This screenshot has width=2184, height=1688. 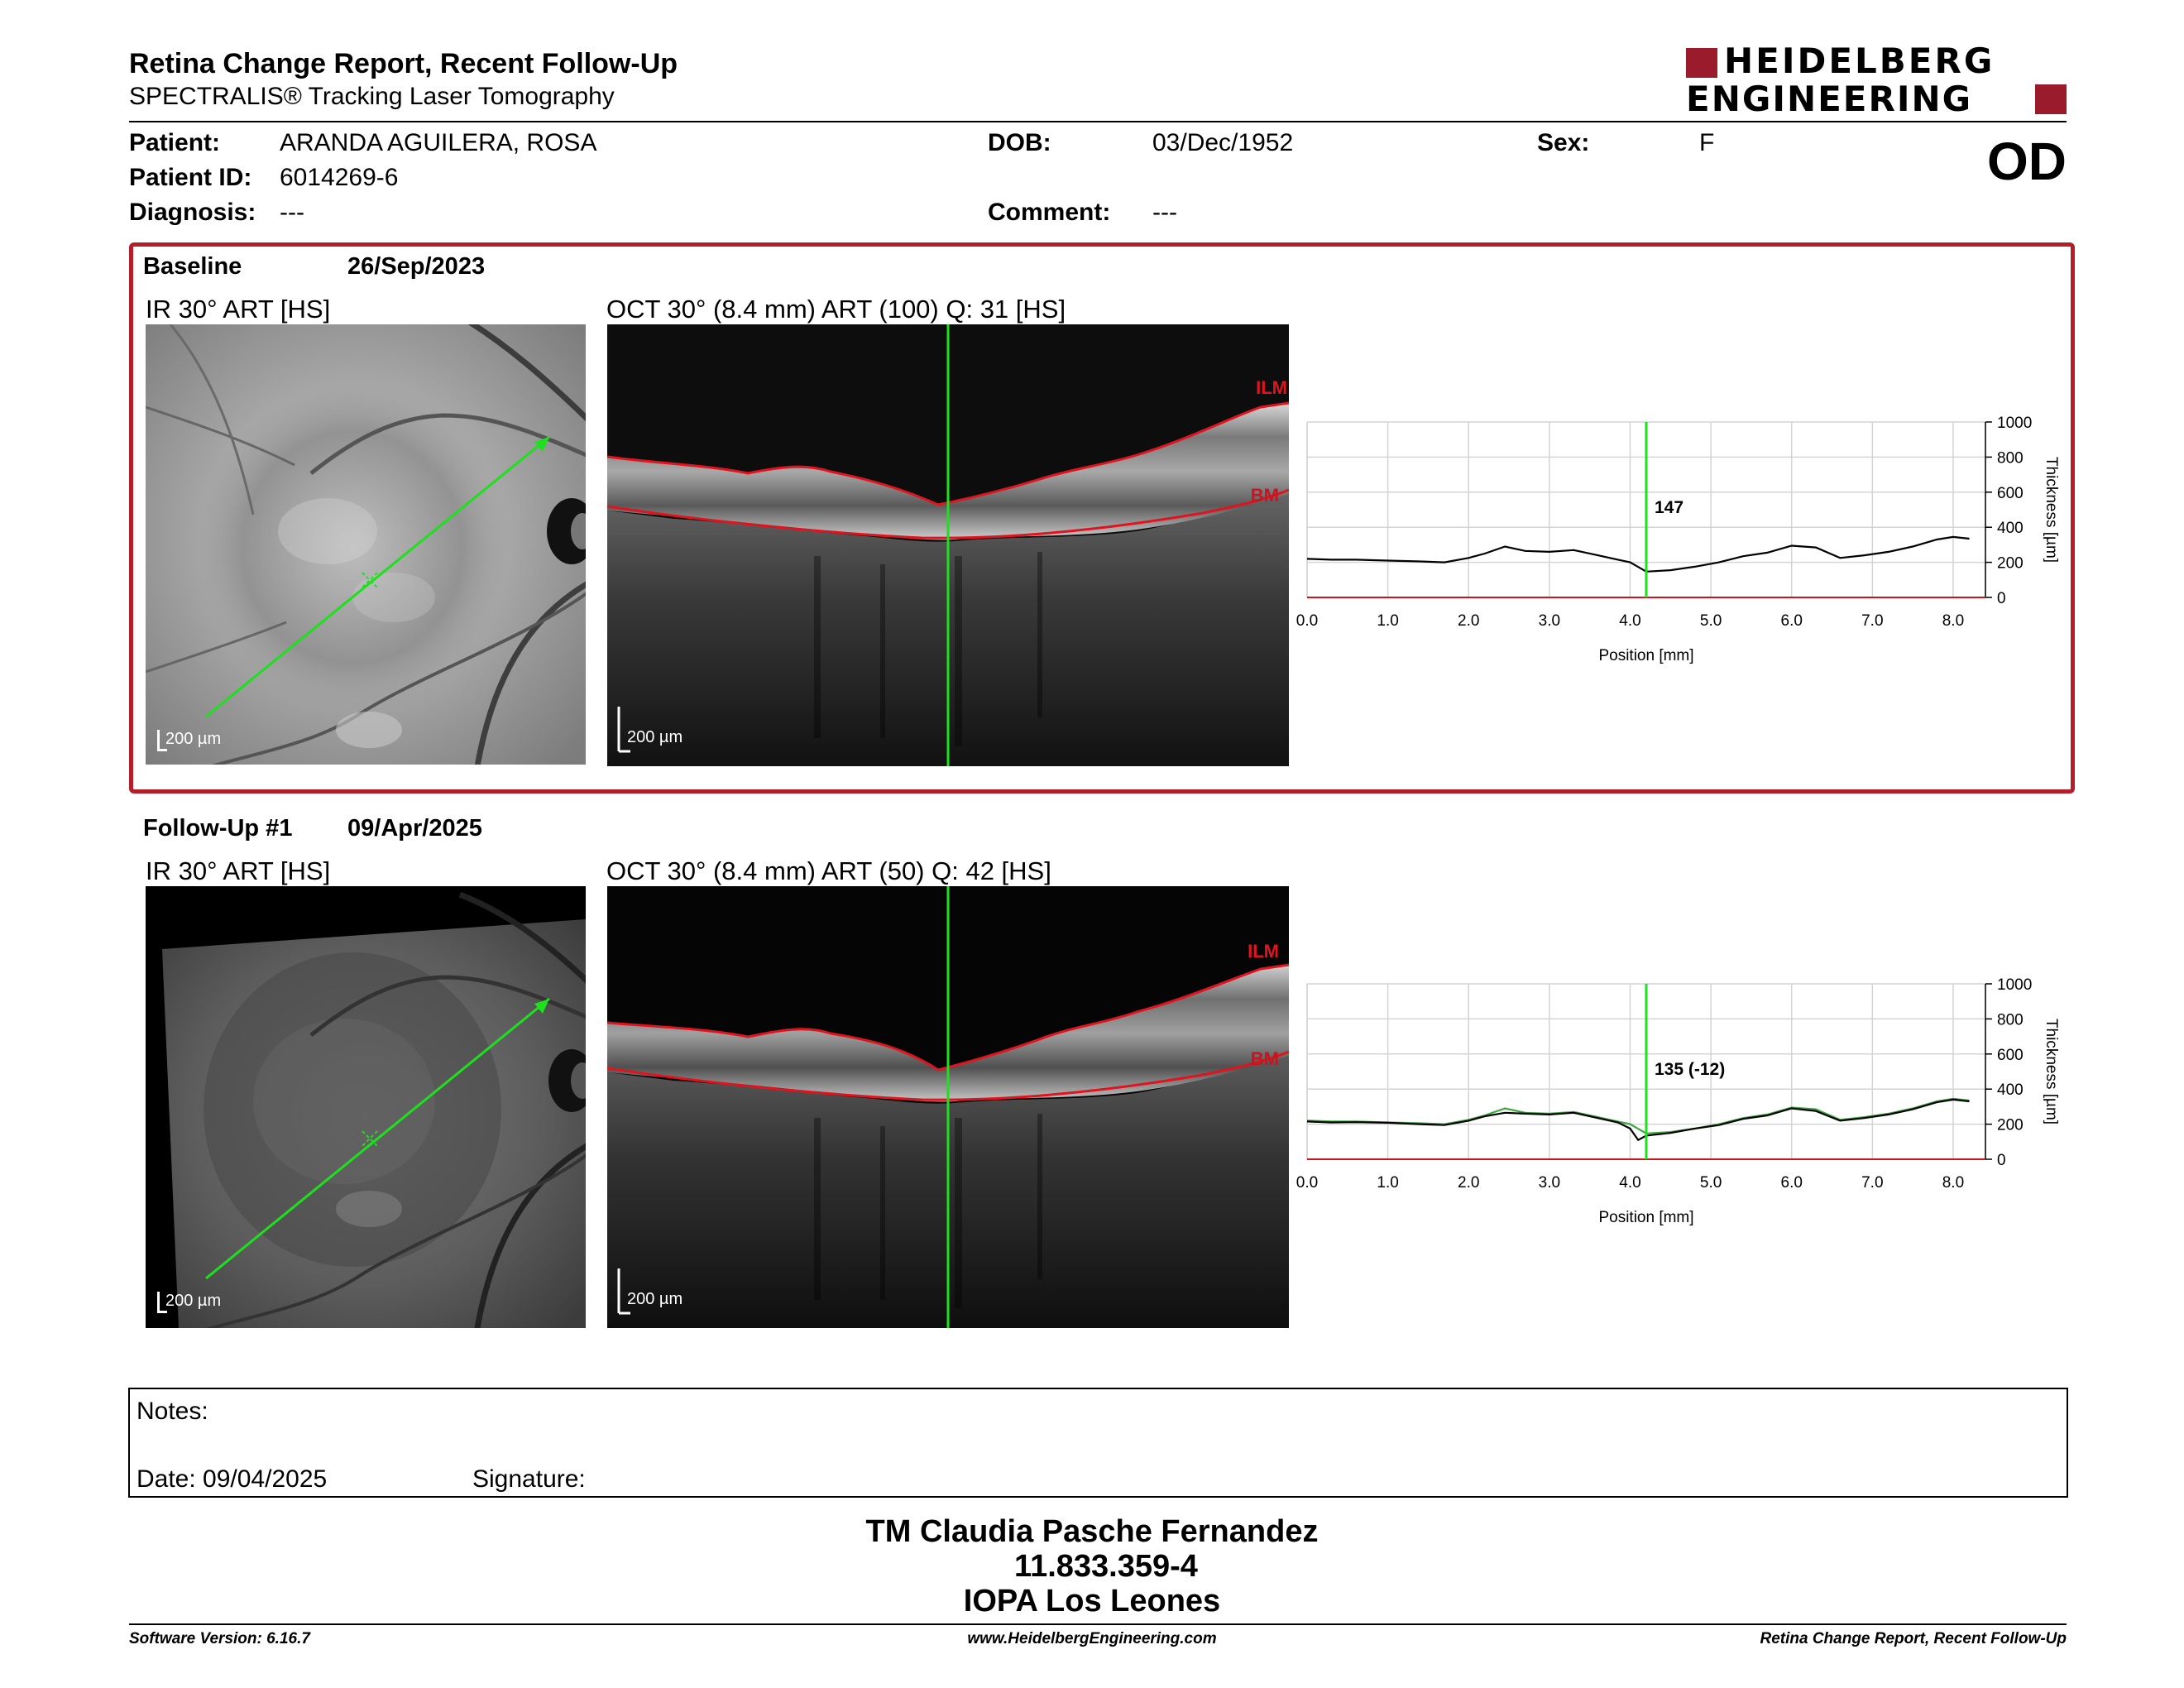 I want to click on baseline-ilm-label: ILM, so click(x=1271, y=387).